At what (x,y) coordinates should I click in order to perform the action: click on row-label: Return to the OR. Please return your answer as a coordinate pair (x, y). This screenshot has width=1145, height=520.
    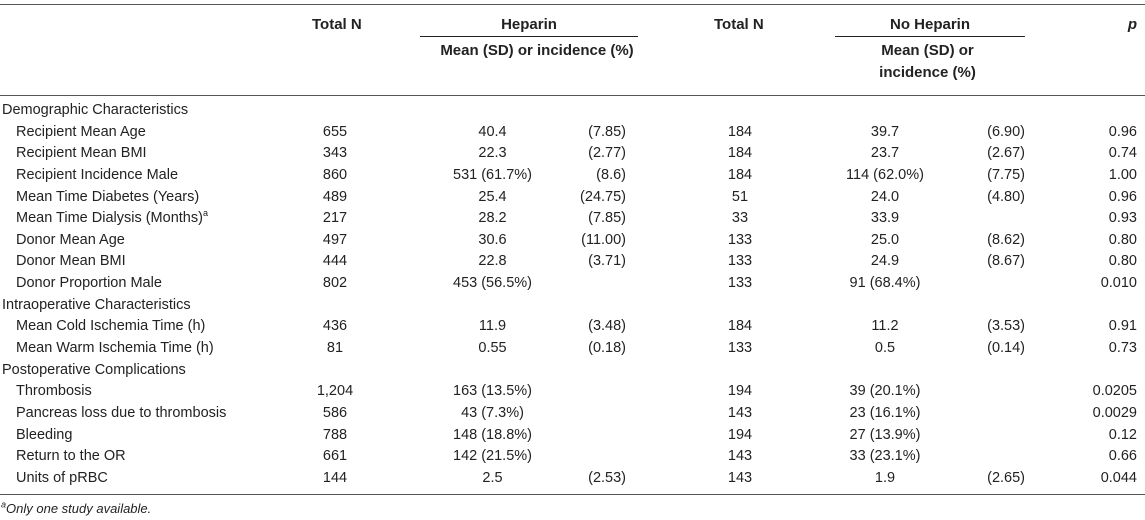
    Looking at the image, I should click on (71, 457).